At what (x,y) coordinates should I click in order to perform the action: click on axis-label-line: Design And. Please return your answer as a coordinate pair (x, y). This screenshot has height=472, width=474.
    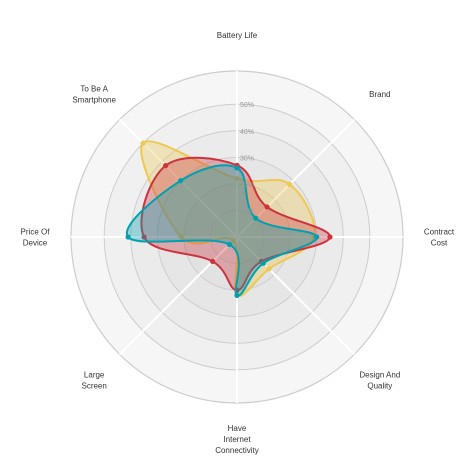
    Looking at the image, I should click on (379, 374).